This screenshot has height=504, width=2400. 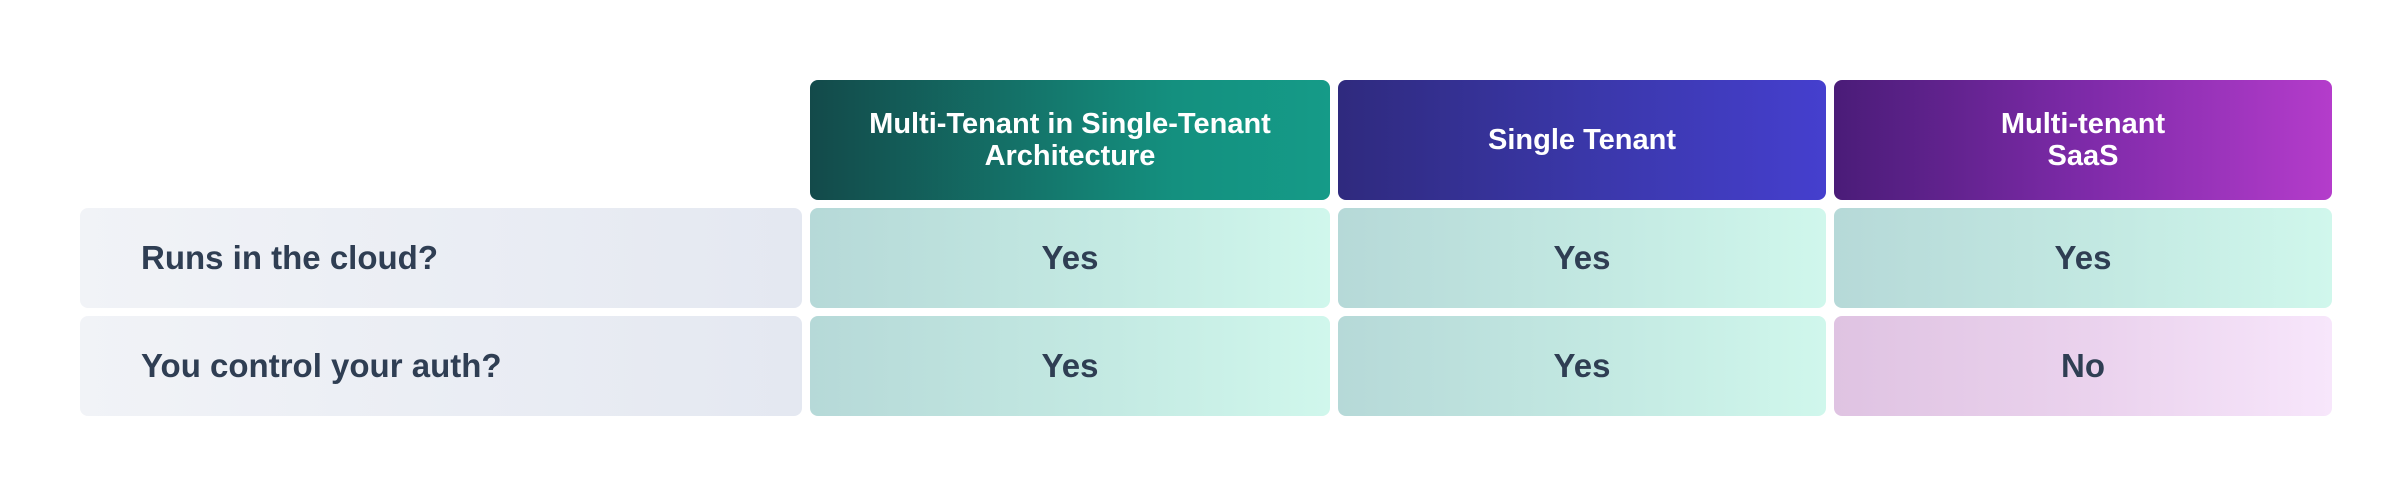 I want to click on column-header-multi-tenant-saas: Multi-tenant SaaS, so click(x=2083, y=140).